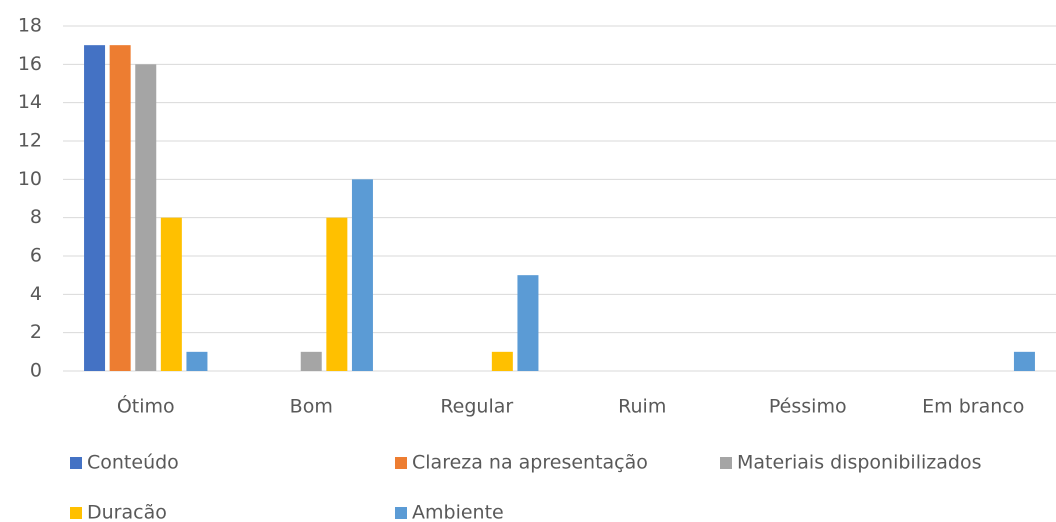 The height and width of the screenshot is (522, 1056). I want to click on y-tick-label: 12, so click(30, 141).